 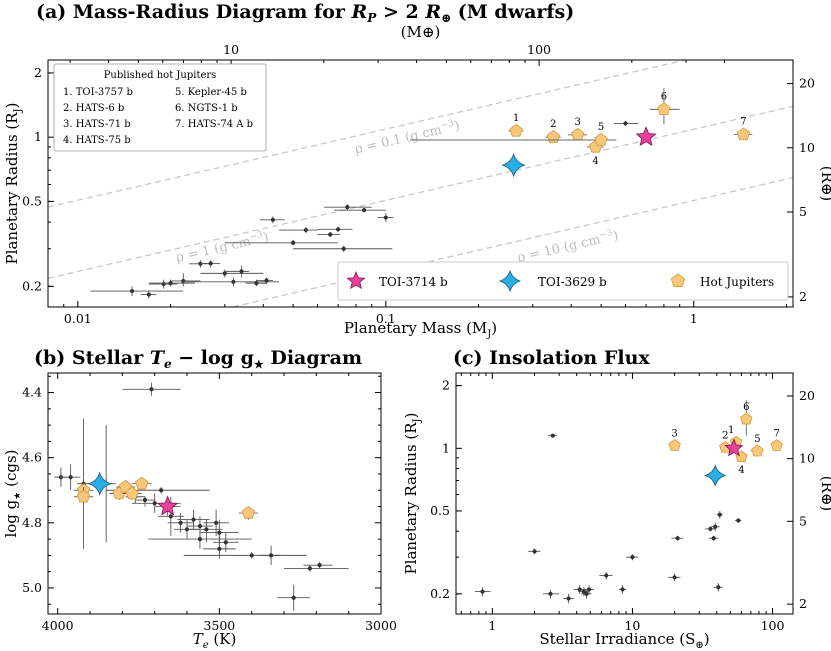 What do you see at coordinates (741, 470) in the screenshot?
I see `hot-jupiter-number: 4` at bounding box center [741, 470].